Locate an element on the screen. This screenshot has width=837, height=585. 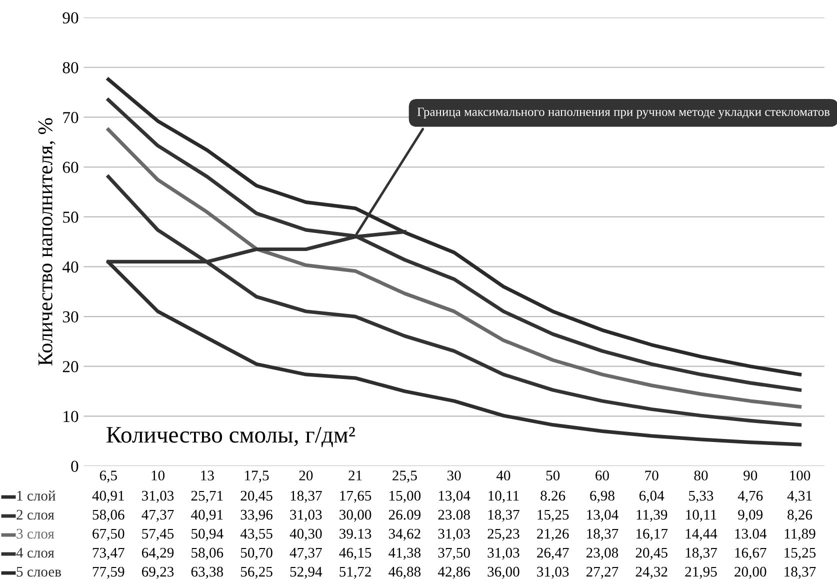
y-tick-label: 20 is located at coordinates (70, 366).